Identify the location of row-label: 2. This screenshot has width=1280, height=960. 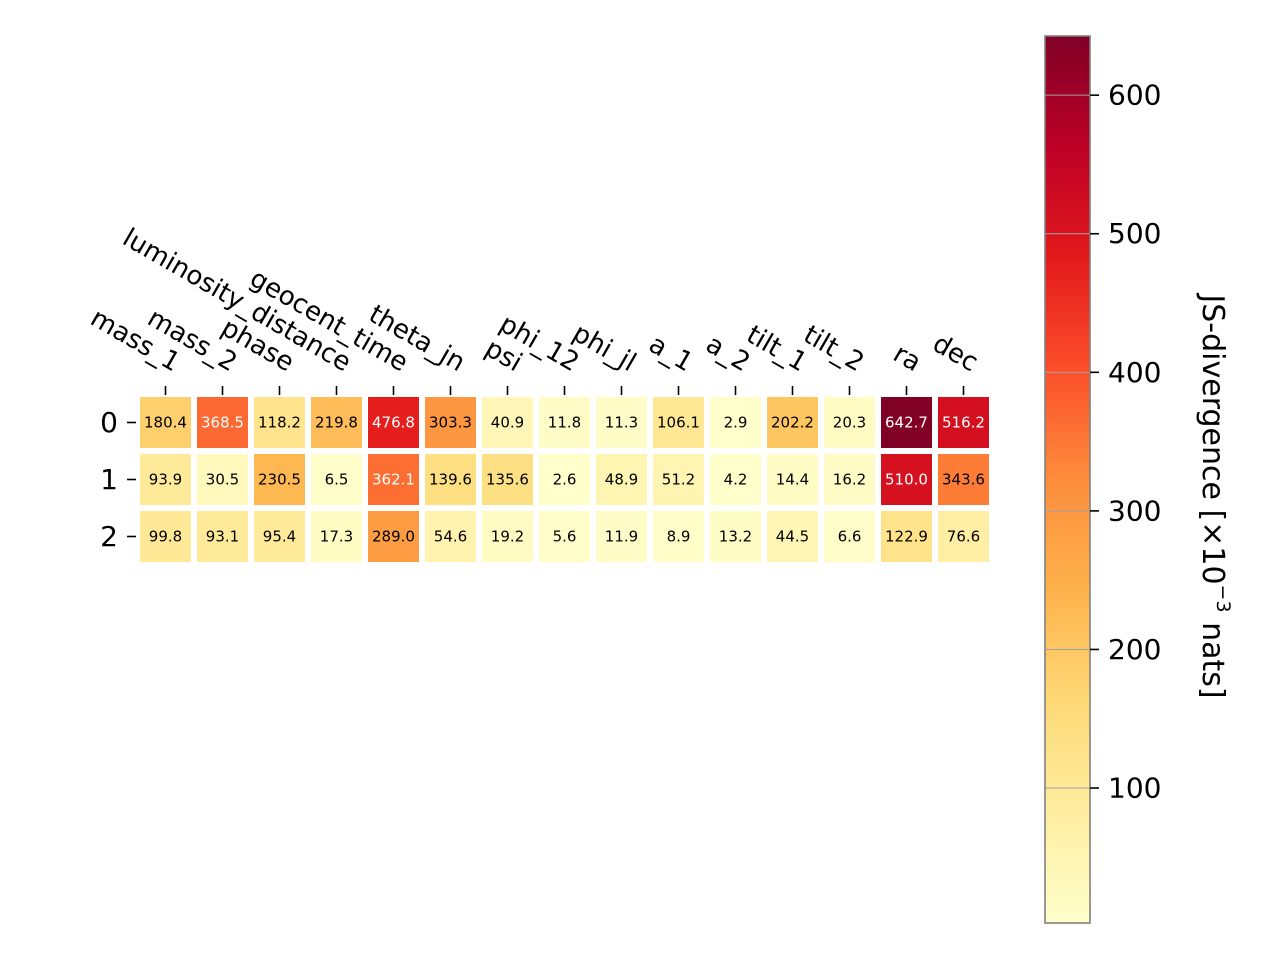
(109, 536).